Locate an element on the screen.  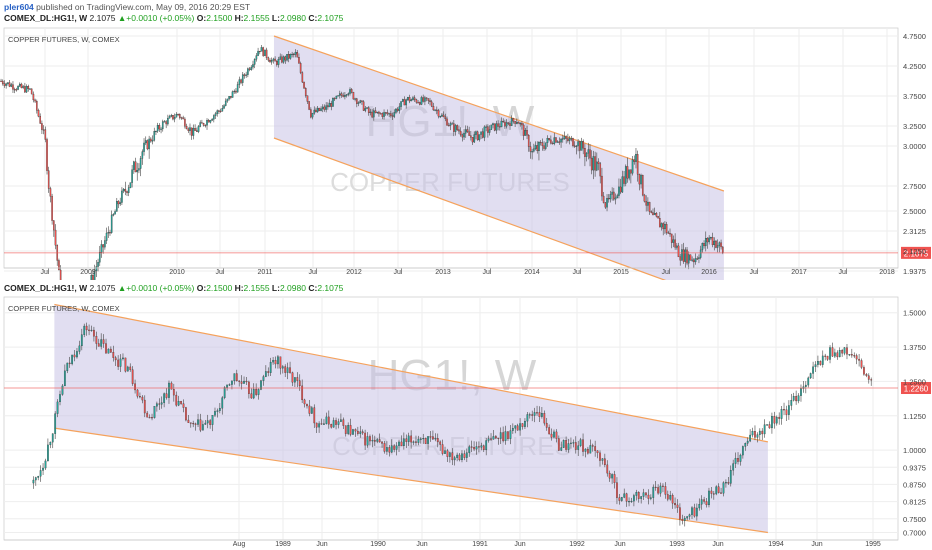
x-tick-label: 1992 is located at coordinates (577, 544).